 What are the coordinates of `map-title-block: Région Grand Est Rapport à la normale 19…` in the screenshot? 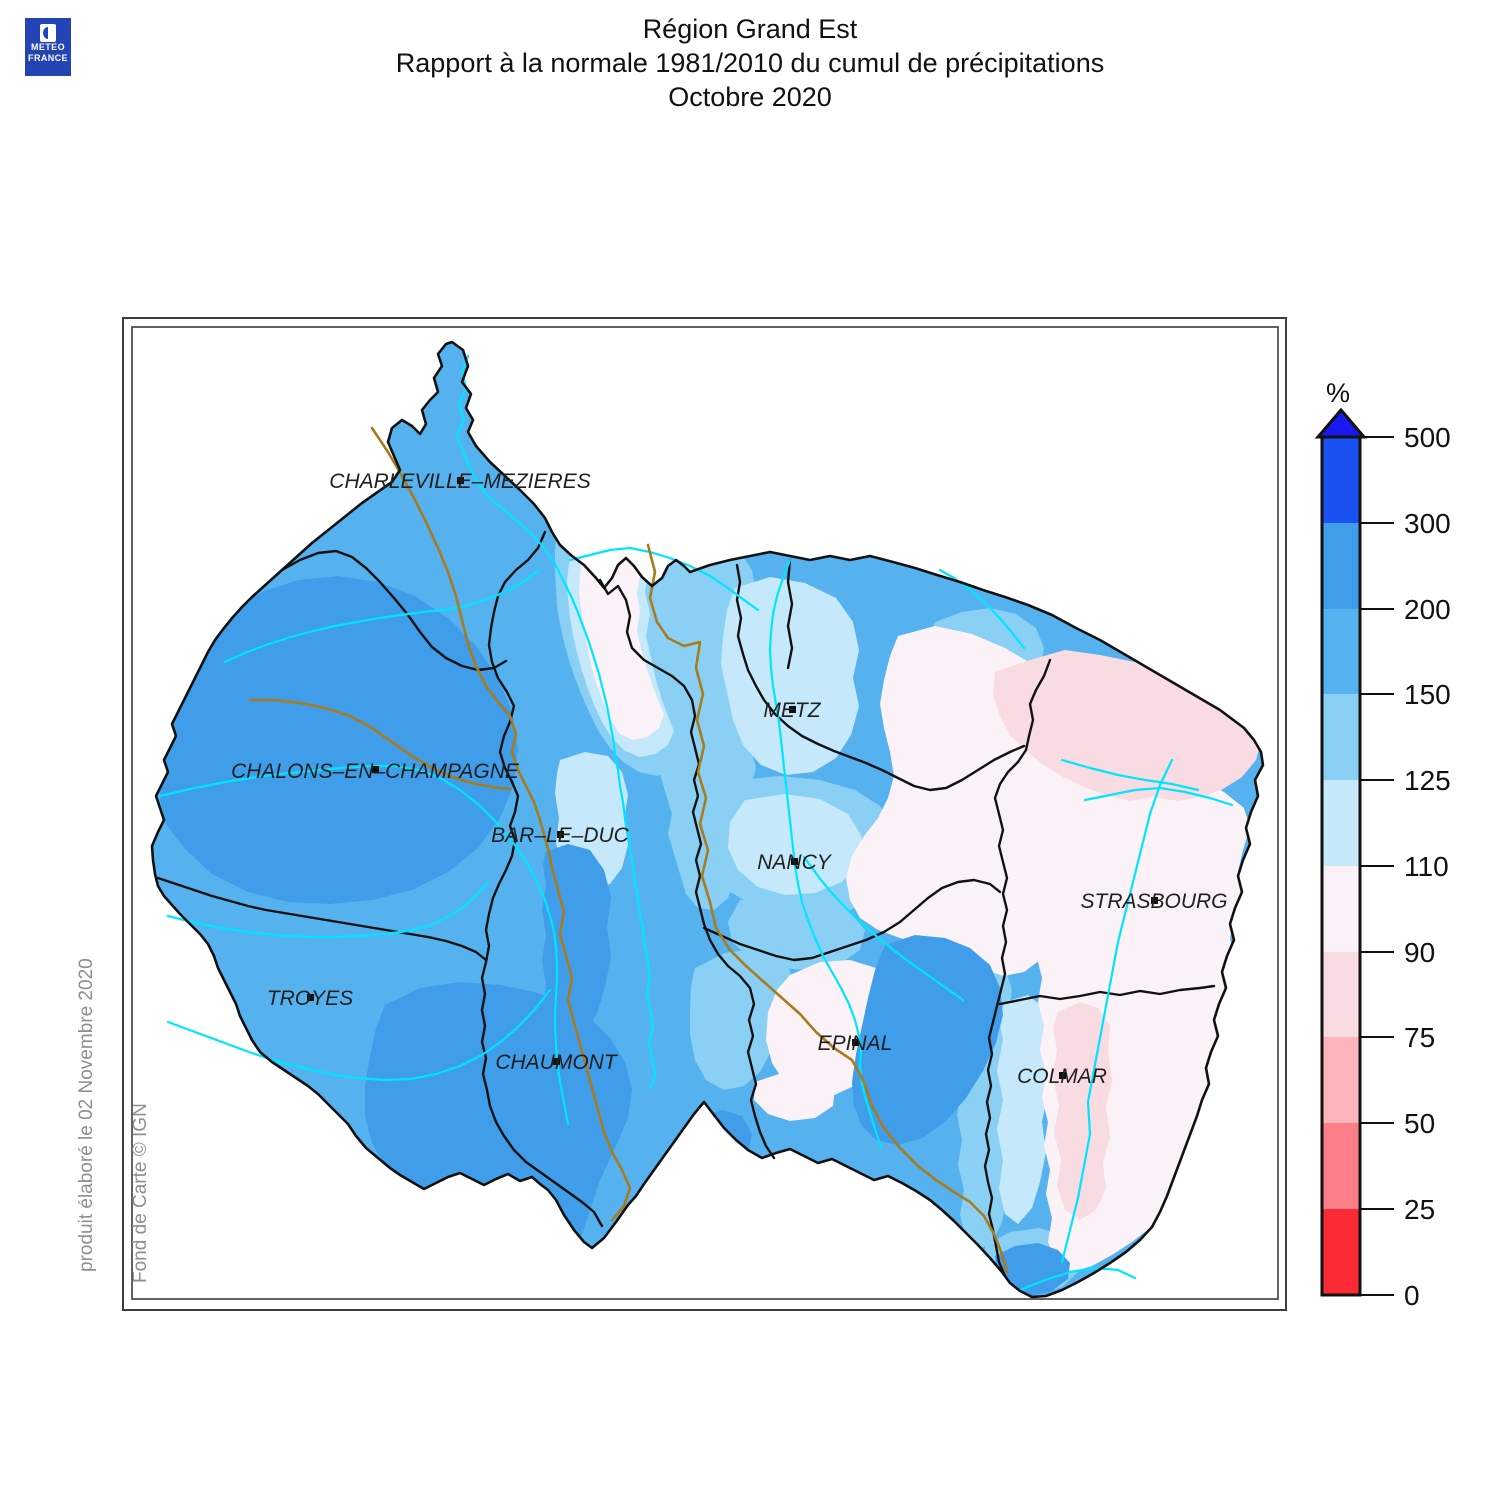 It's located at (750, 63).